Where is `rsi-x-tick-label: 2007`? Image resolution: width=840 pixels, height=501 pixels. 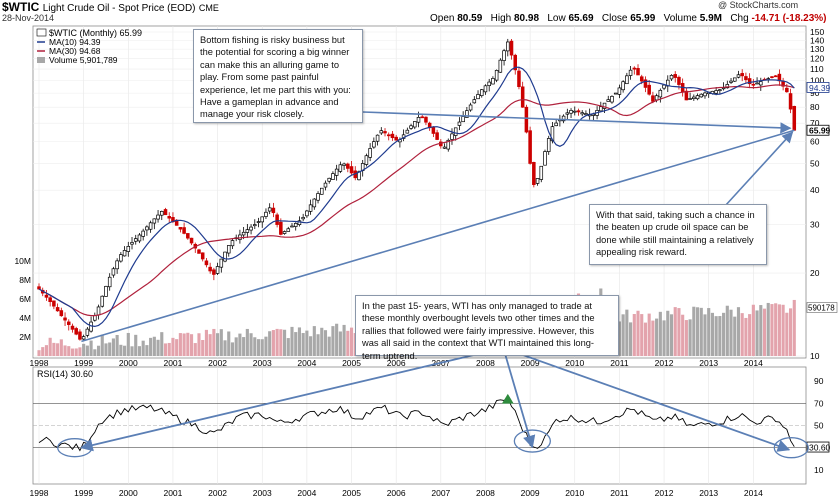 rsi-x-tick-label: 2007 is located at coordinates (440, 493).